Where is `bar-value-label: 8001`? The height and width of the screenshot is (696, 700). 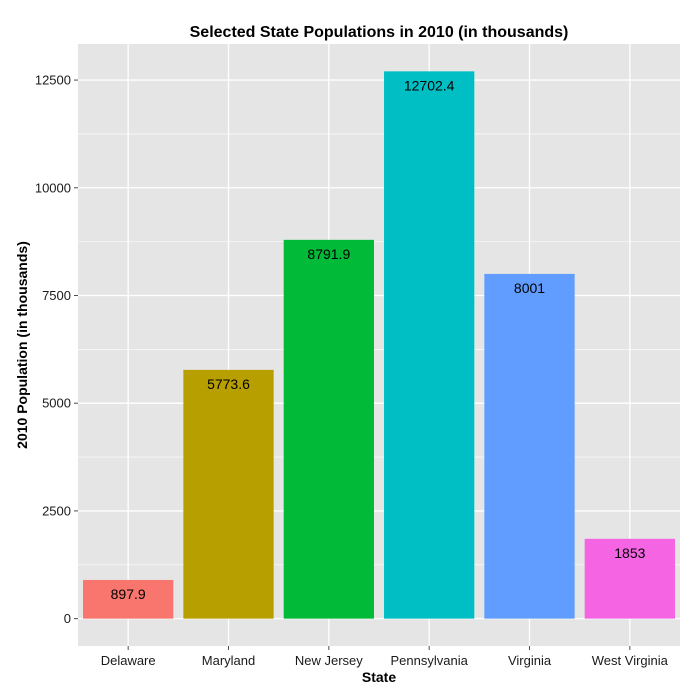
bar-value-label: 8001 is located at coordinates (529, 288).